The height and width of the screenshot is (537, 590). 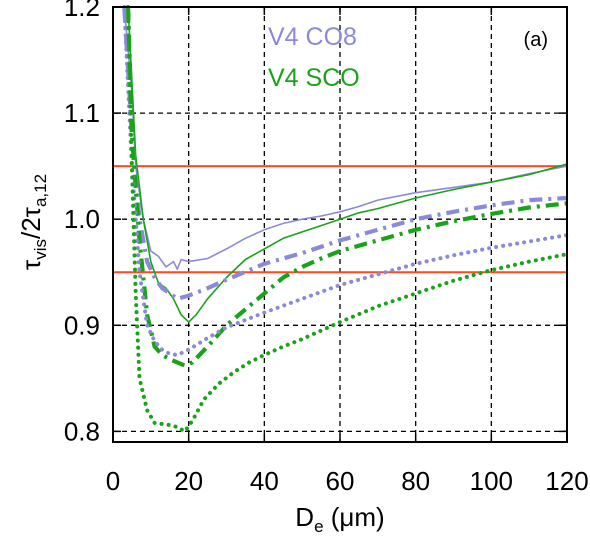 What do you see at coordinates (82, 113) in the screenshot?
I see `y-tick-label: 1.1` at bounding box center [82, 113].